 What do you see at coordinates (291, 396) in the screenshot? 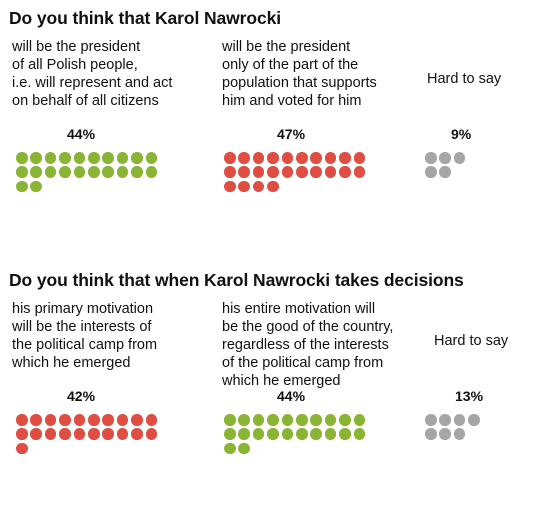
I see `q2-option-2-percent: 44%` at bounding box center [291, 396].